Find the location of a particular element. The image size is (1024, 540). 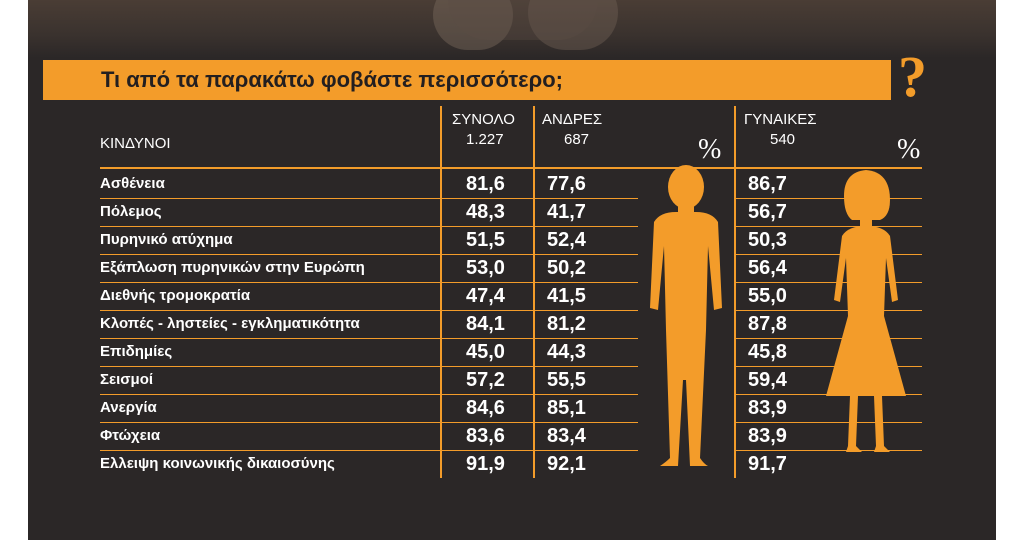

women-value: 87,8 is located at coordinates (767, 324).